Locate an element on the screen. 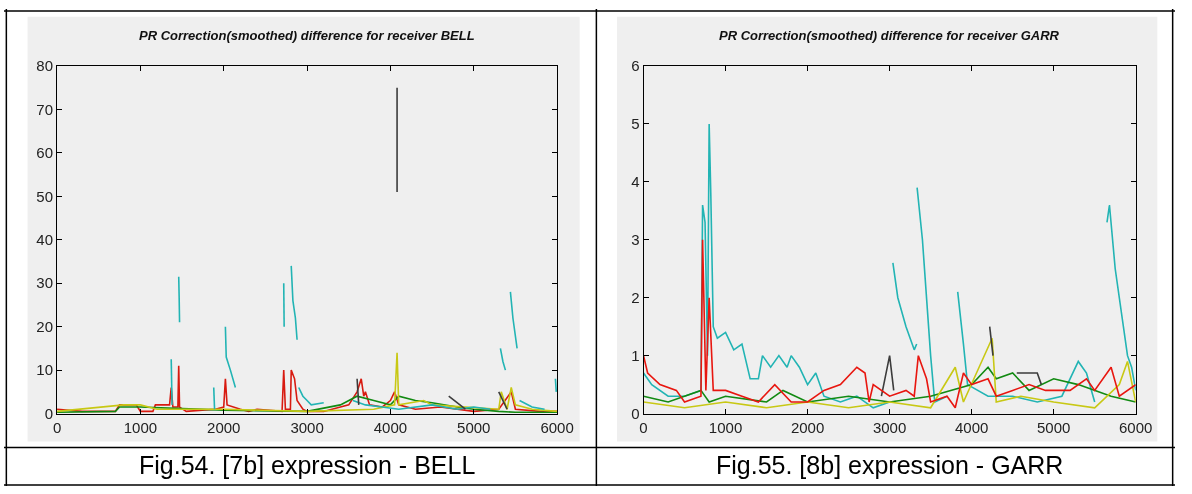 Image resolution: width=1192 pixels, height=494 pixels. y-tick-label: 1 is located at coordinates (635, 355).